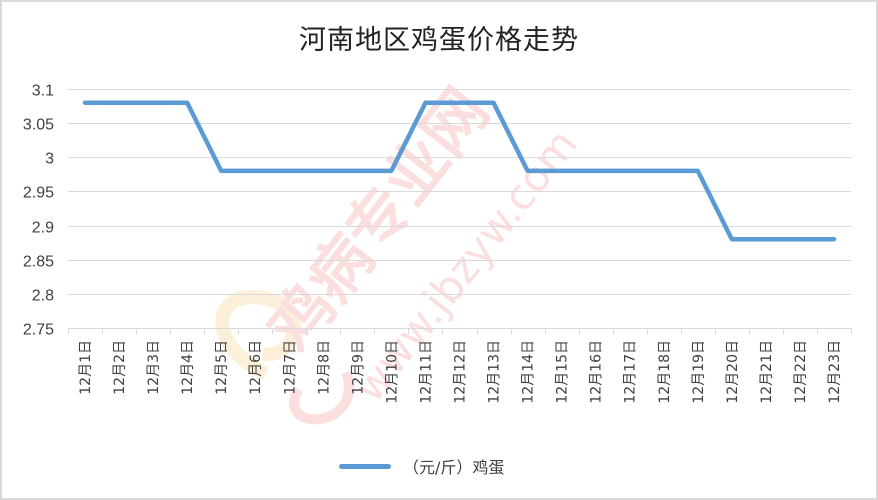  What do you see at coordinates (801, 372) in the screenshot?
I see `x-tick-label: 12月22日` at bounding box center [801, 372].